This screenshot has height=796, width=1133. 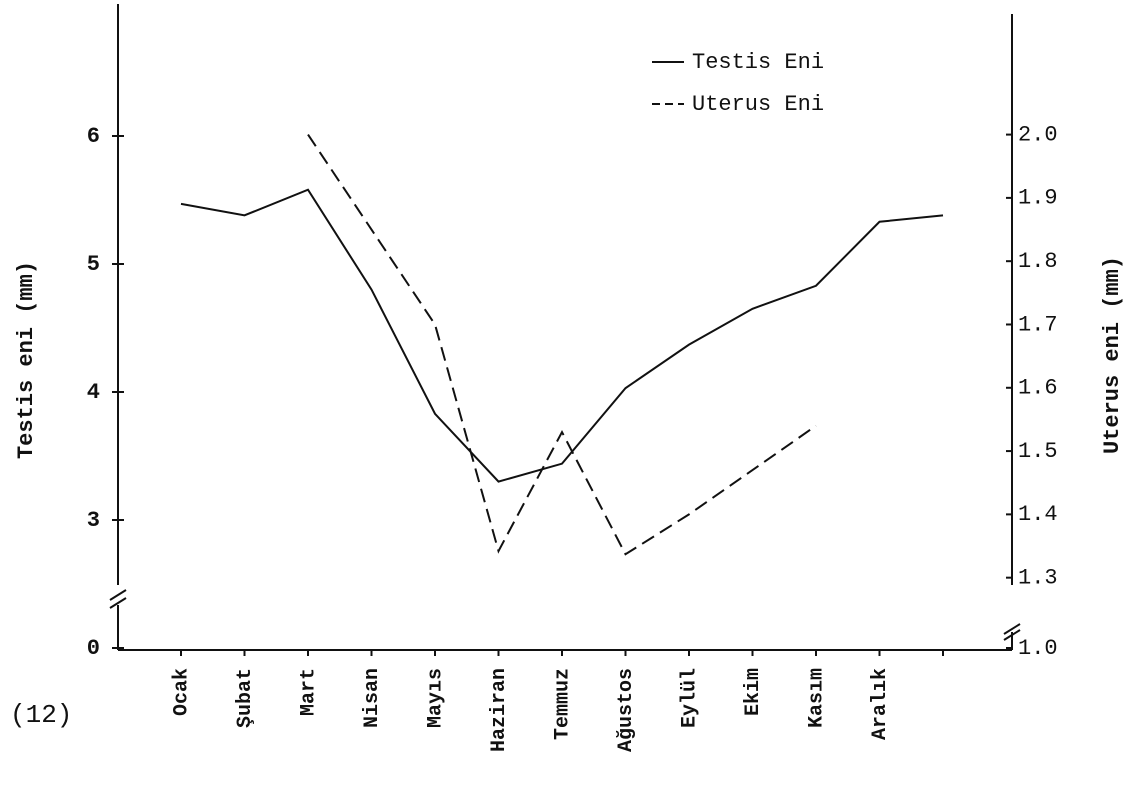 I want to click on y2-tick-label: 1.5, so click(x=1038, y=451).